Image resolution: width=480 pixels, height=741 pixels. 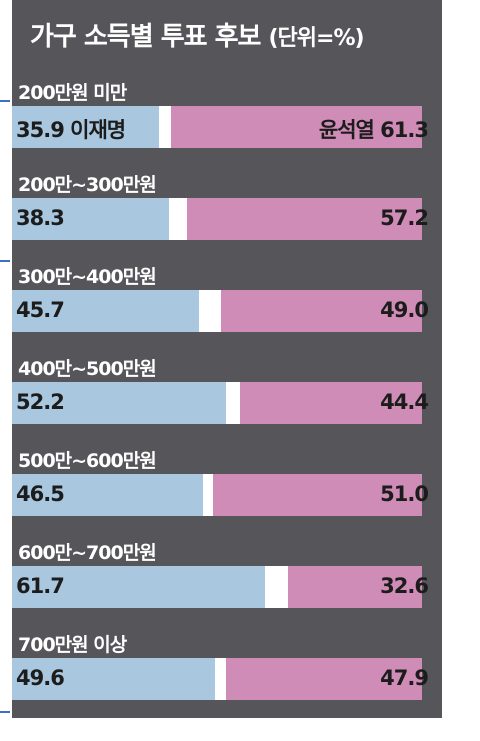 What do you see at coordinates (72, 645) in the screenshot?
I see `category-label: 700만원 이상` at bounding box center [72, 645].